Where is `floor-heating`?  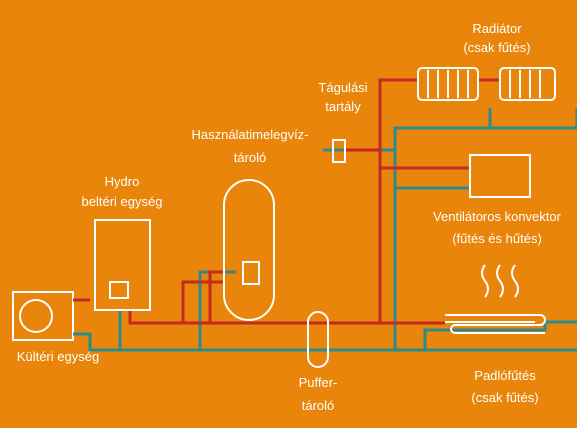
floor-heating is located at coordinates (495, 299).